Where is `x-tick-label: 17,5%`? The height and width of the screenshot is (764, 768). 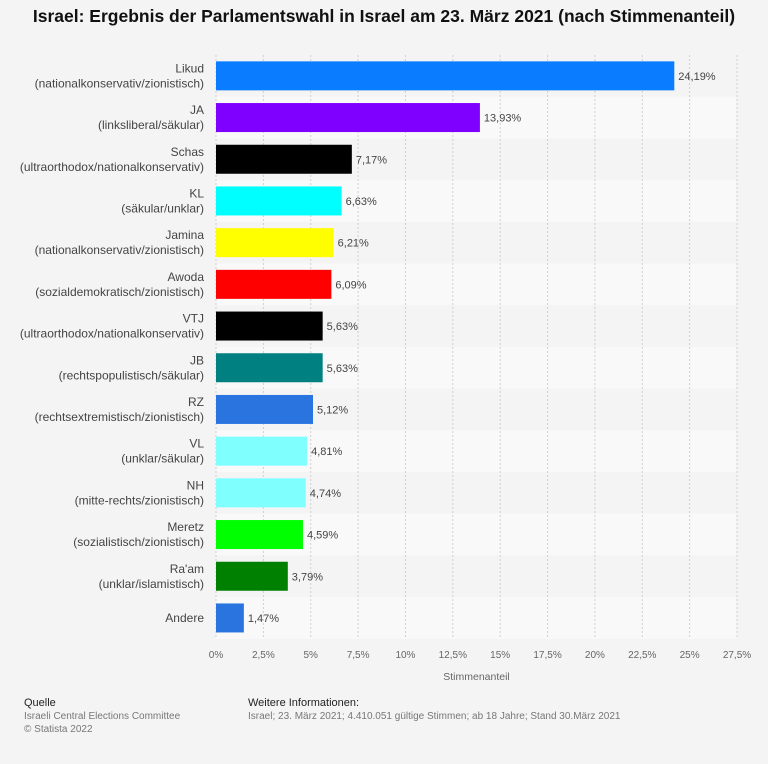
x-tick-label: 17,5% is located at coordinates (547, 655).